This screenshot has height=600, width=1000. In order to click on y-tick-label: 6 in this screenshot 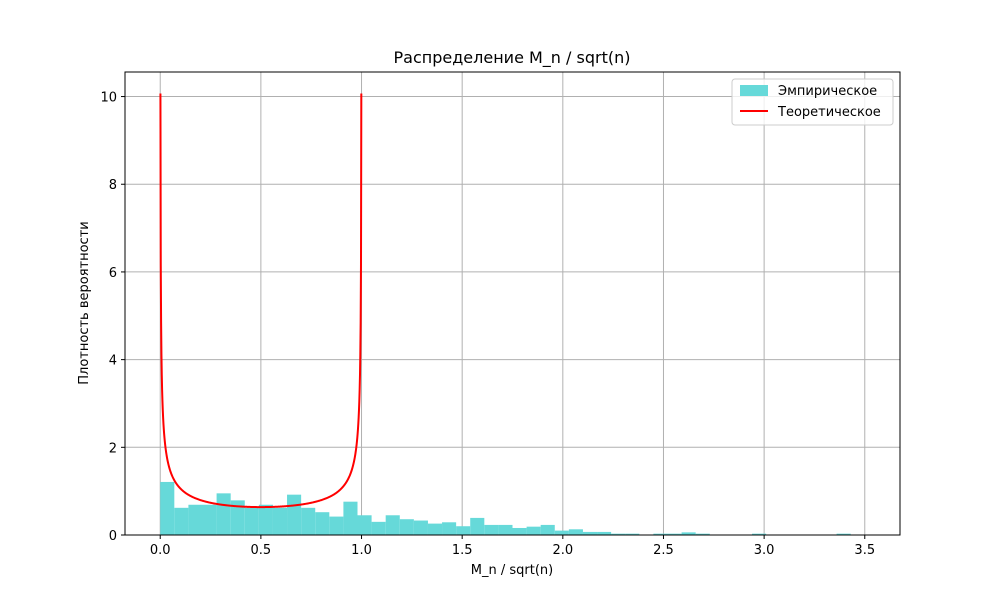, I will do `click(113, 273)`.